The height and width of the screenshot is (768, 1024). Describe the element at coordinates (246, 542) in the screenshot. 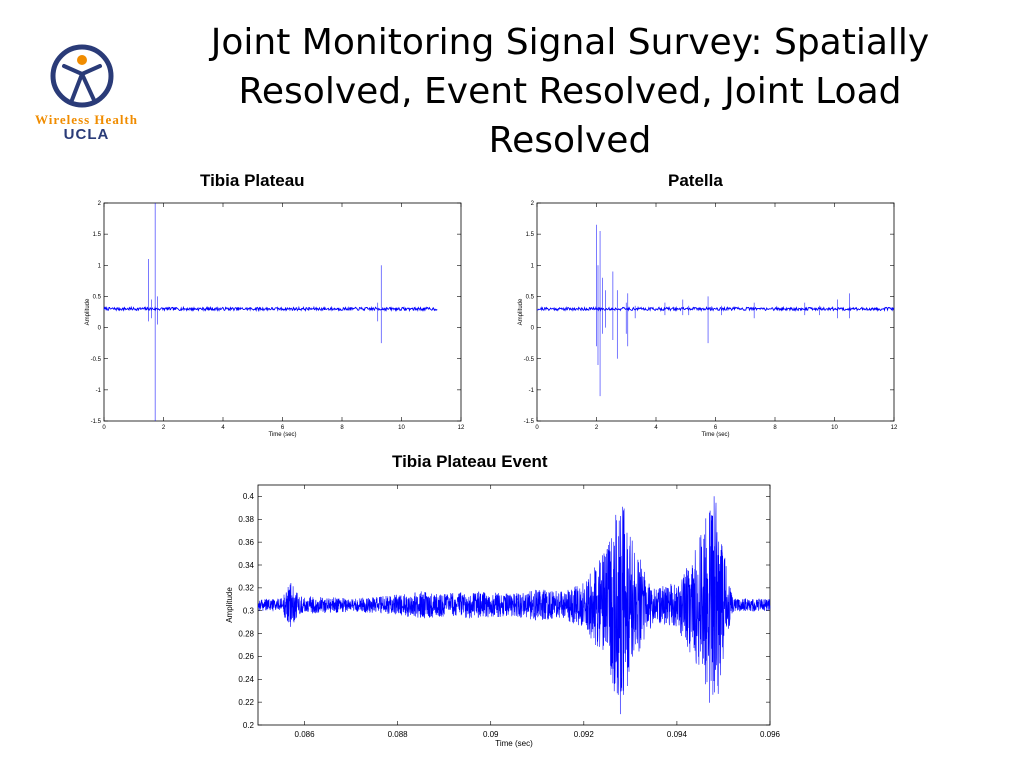

I see `y-tick-label: 0.36` at that location.